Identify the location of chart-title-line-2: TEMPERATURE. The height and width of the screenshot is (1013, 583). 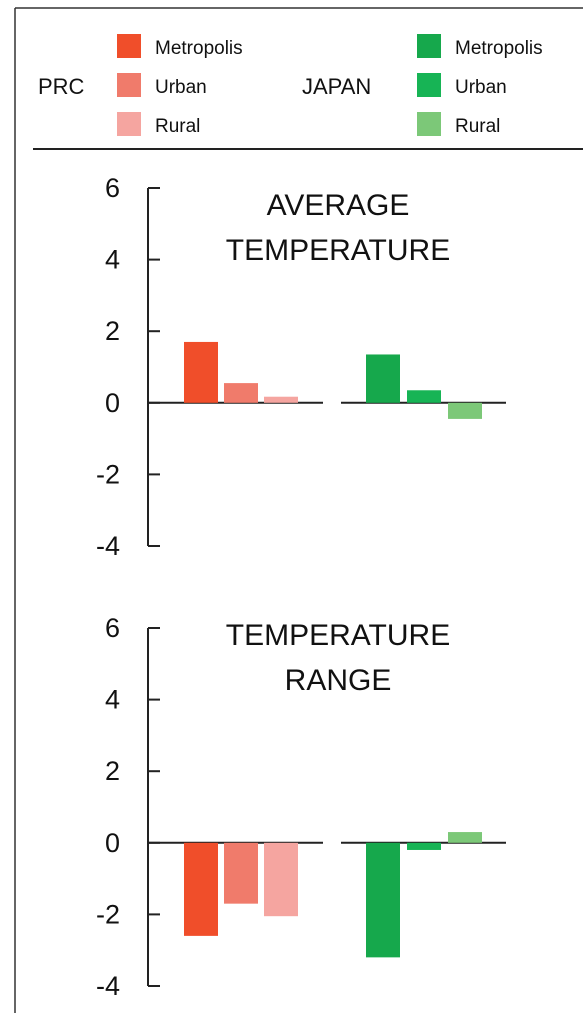
(338, 250).